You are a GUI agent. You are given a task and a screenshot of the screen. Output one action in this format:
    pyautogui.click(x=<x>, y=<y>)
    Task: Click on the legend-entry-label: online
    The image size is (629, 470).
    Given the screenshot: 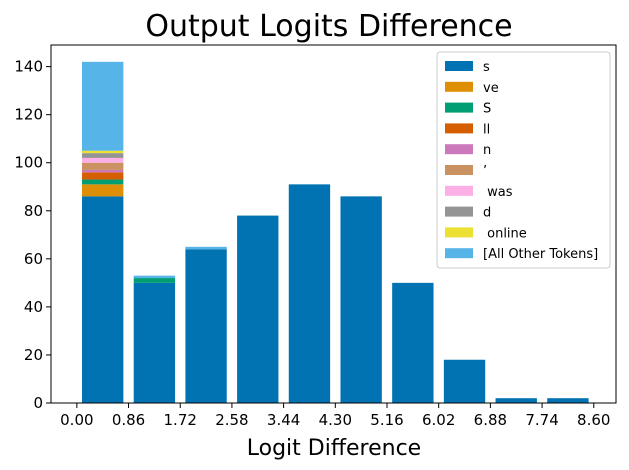 What is the action you would take?
    pyautogui.click(x=505, y=233)
    